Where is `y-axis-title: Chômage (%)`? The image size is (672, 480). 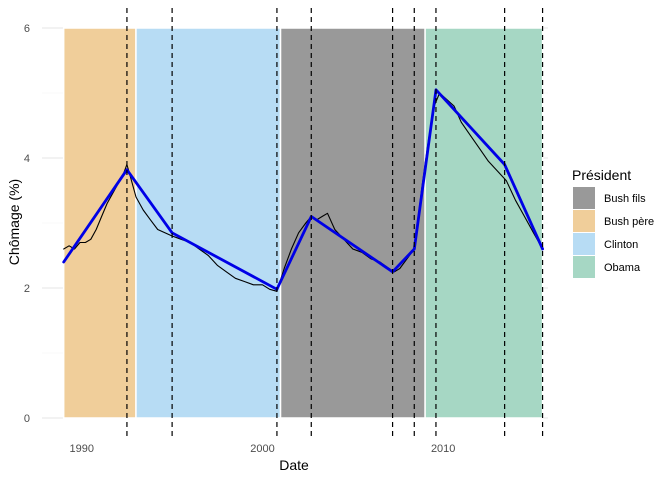
y-axis-title: Chômage (%) is located at coordinates (14, 222).